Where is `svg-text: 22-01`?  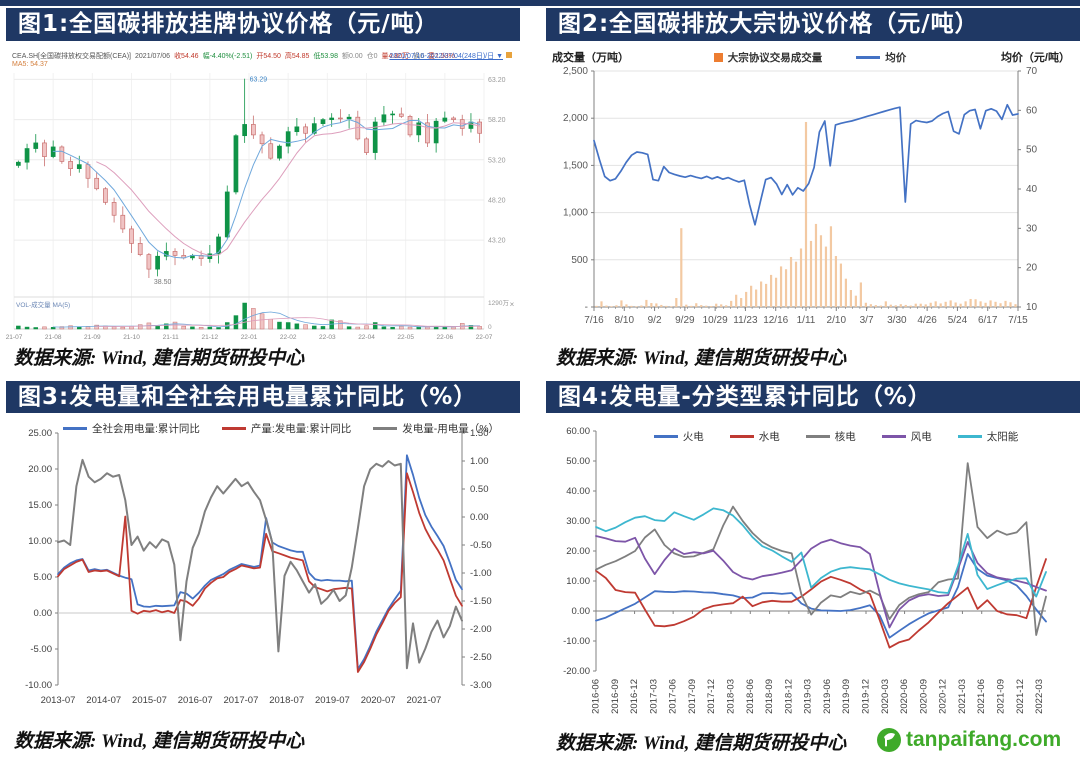
svg-text: 22-01 is located at coordinates (249, 337).